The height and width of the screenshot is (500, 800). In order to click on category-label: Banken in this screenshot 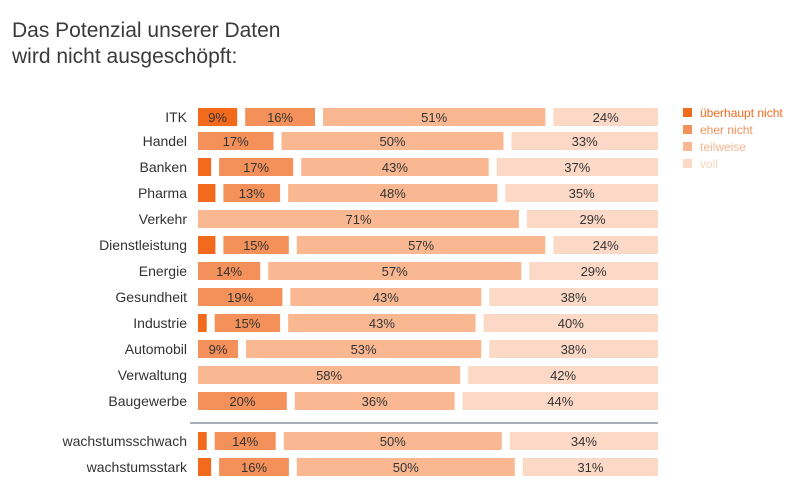, I will do `click(163, 167)`.